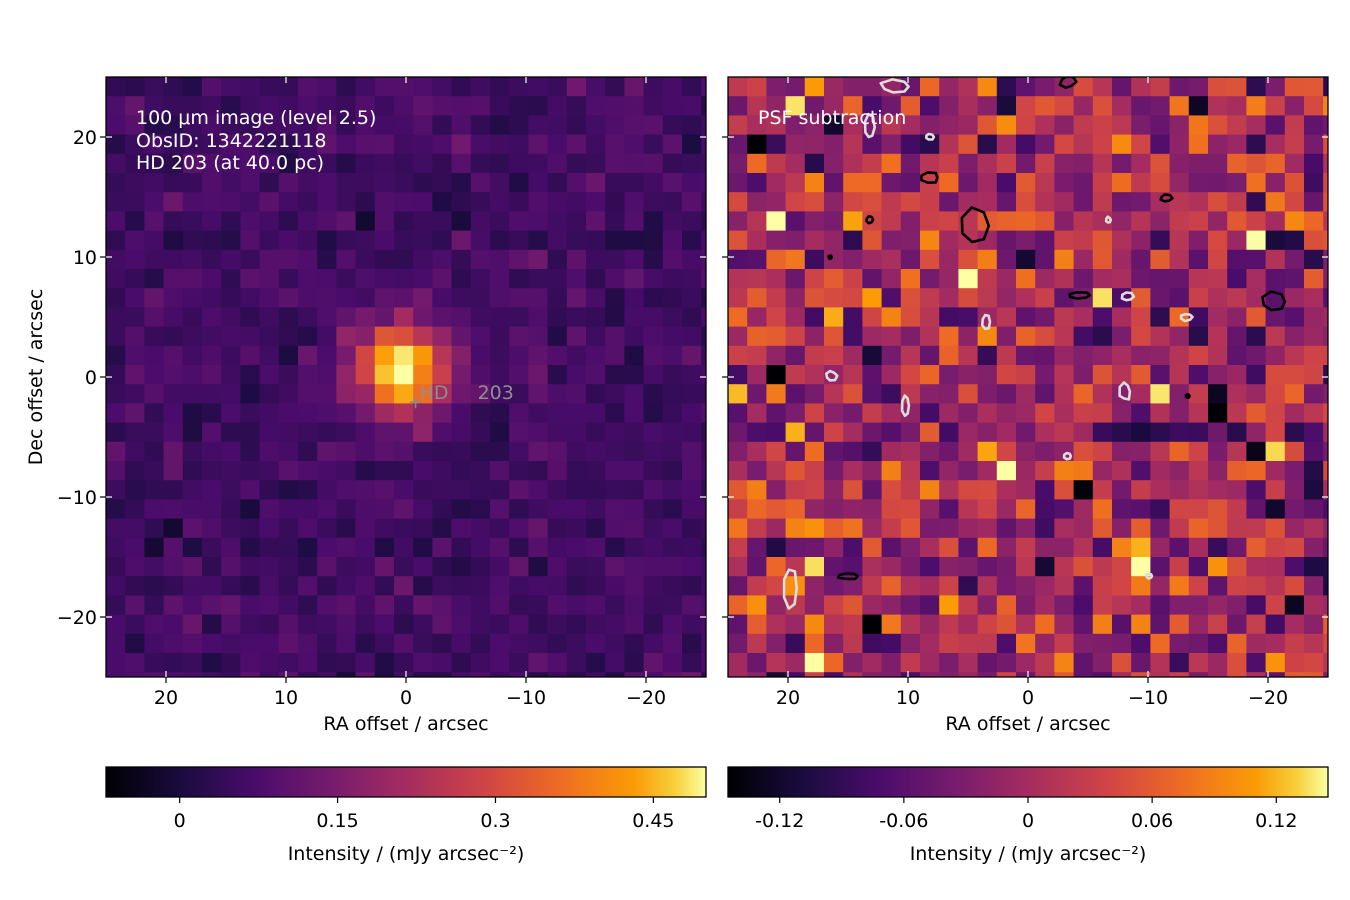 The image size is (1350, 900). I want to click on annotation-target: HD 203 (at 40.0 pc), so click(230, 163).